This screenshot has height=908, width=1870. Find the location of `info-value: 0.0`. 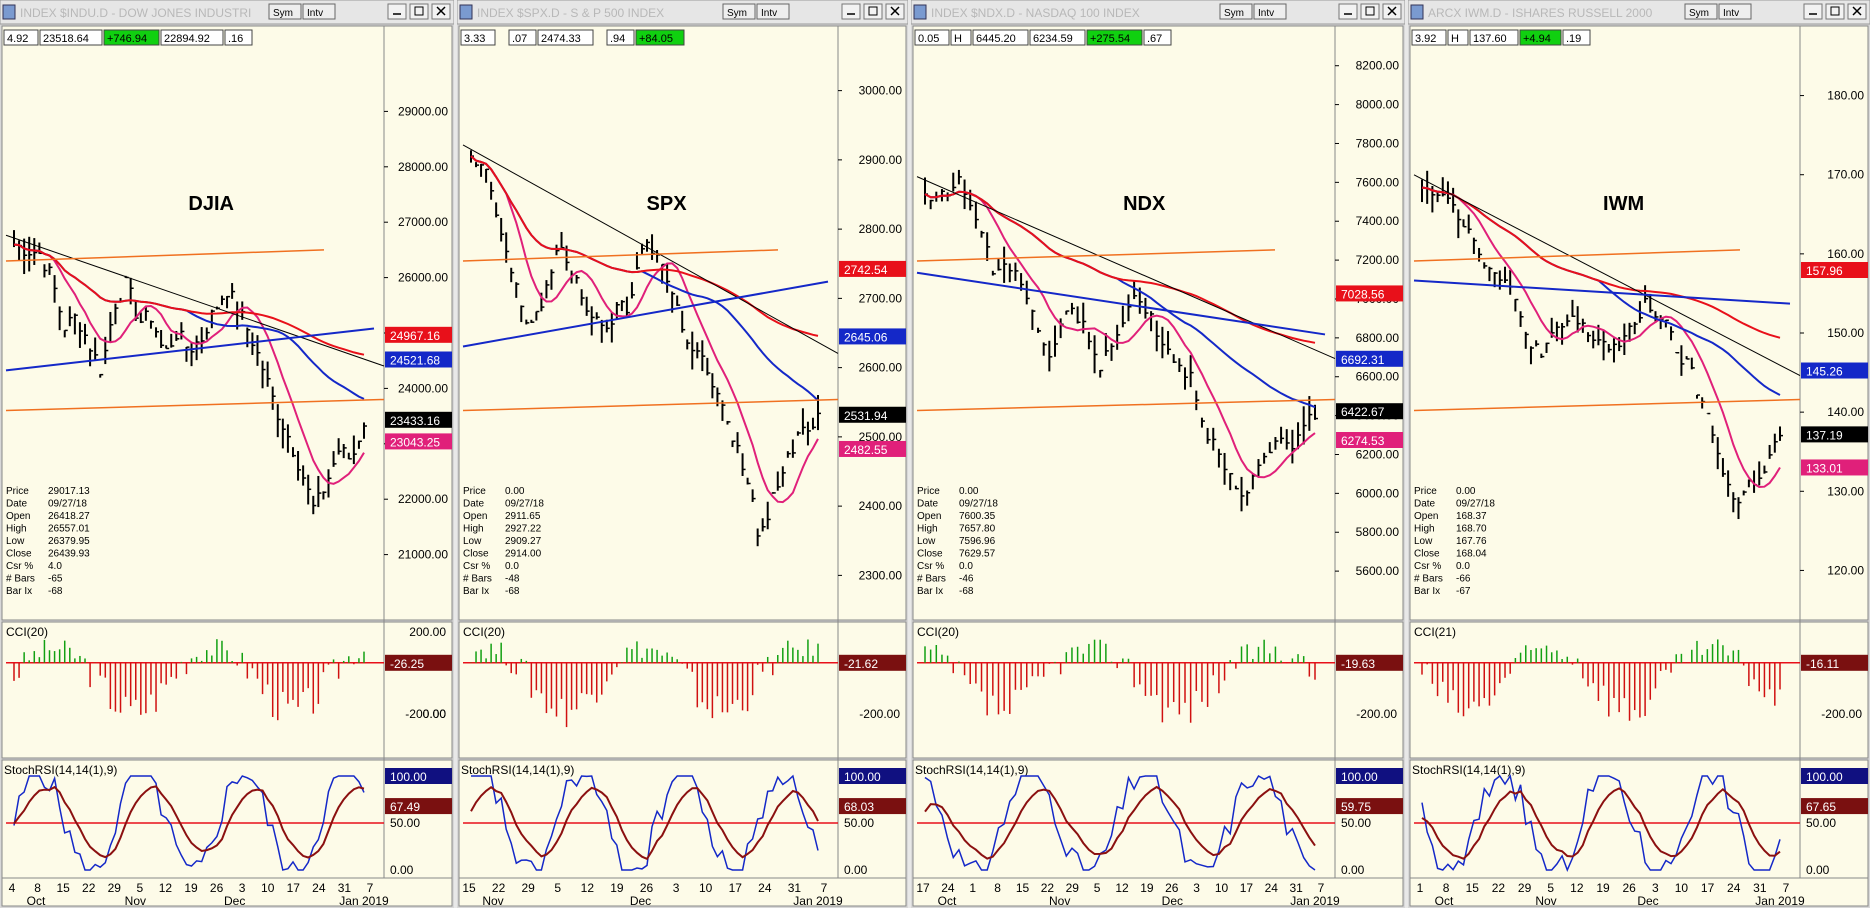

info-value: 0.0 is located at coordinates (966, 566).